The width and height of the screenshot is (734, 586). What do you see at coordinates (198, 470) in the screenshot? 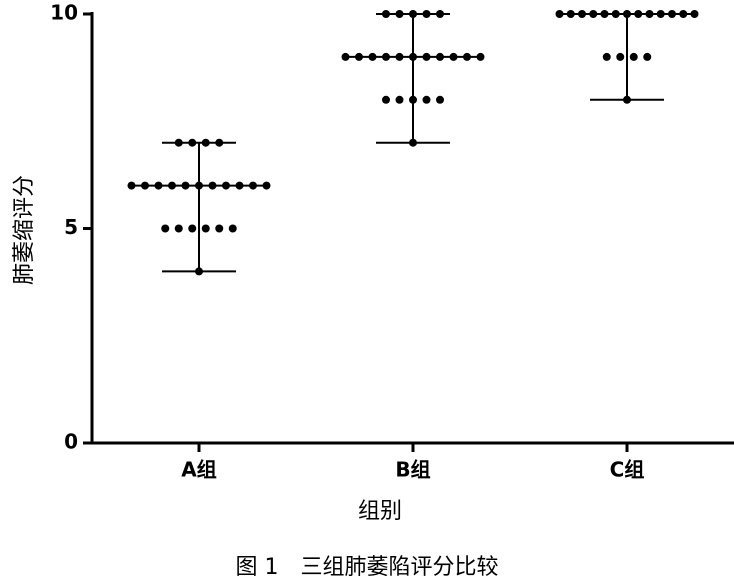
I see `x-tick-label: A组` at bounding box center [198, 470].